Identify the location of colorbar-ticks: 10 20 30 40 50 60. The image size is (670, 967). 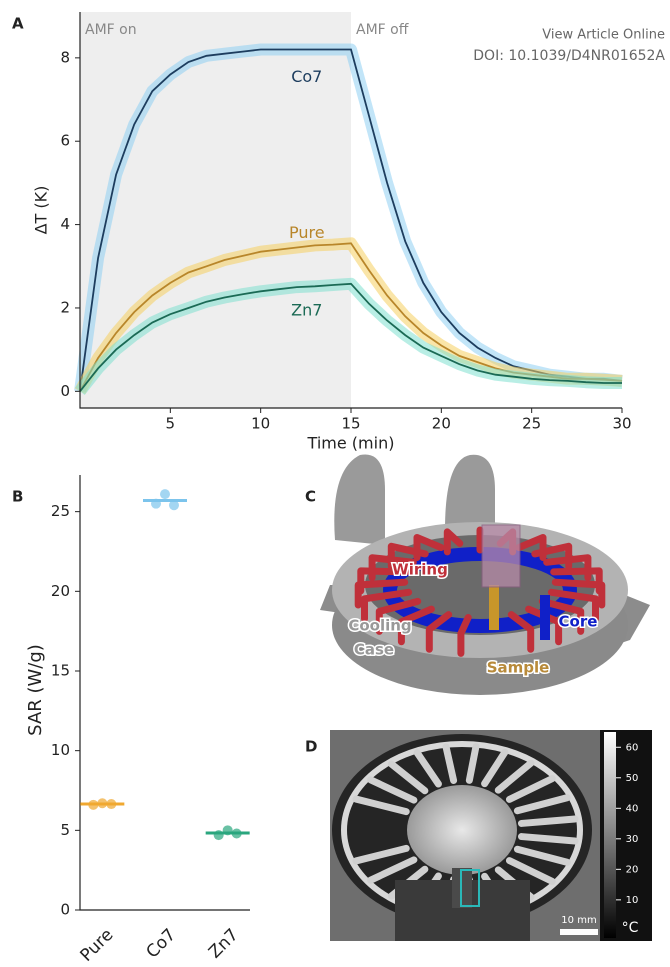
(627, 824).